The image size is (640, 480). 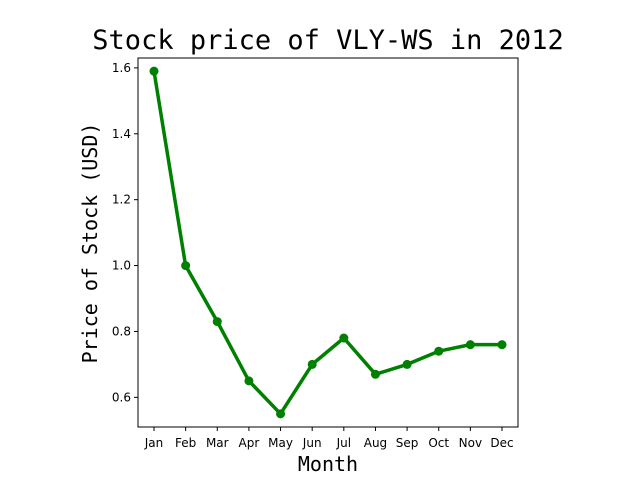 I want to click on y-tick-label: 0.8, so click(x=121, y=331).